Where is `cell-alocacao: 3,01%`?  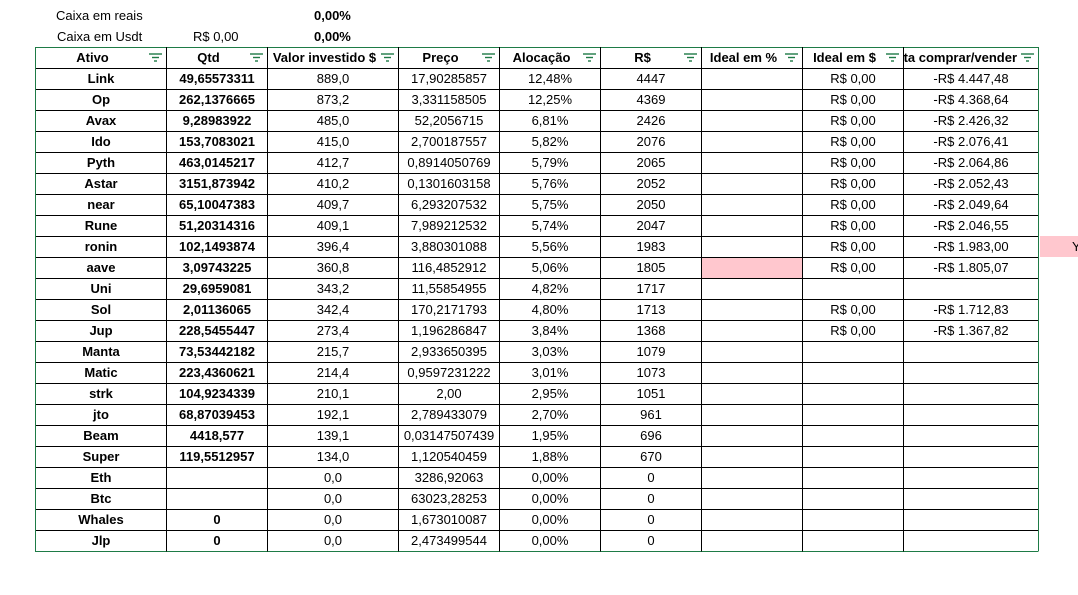
cell-alocacao: 3,01% is located at coordinates (550, 372).